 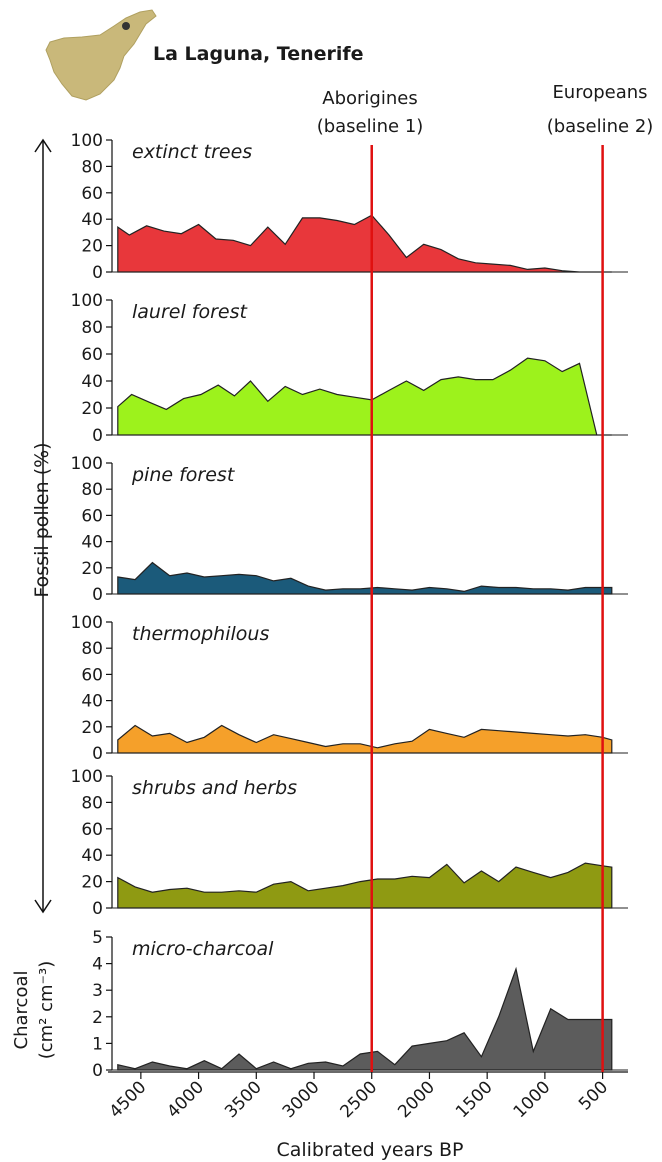 What do you see at coordinates (532, 1099) in the screenshot?
I see `x-tick-label: 1000` at bounding box center [532, 1099].